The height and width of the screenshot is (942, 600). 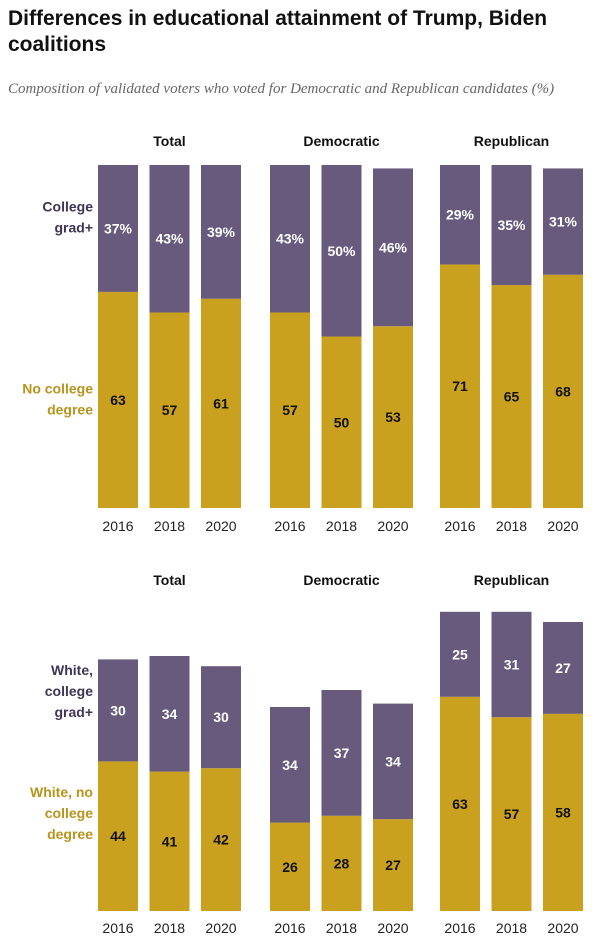 I want to click on data-label-bottom: 58, so click(x=563, y=812).